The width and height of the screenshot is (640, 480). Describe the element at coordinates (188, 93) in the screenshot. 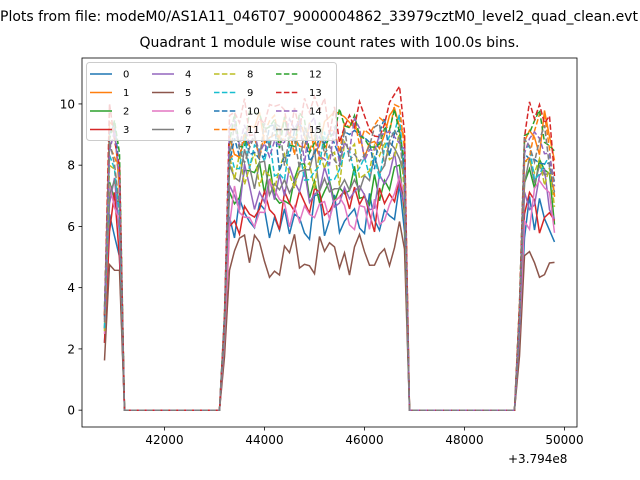

I see `legend-label-5: 5` at that location.